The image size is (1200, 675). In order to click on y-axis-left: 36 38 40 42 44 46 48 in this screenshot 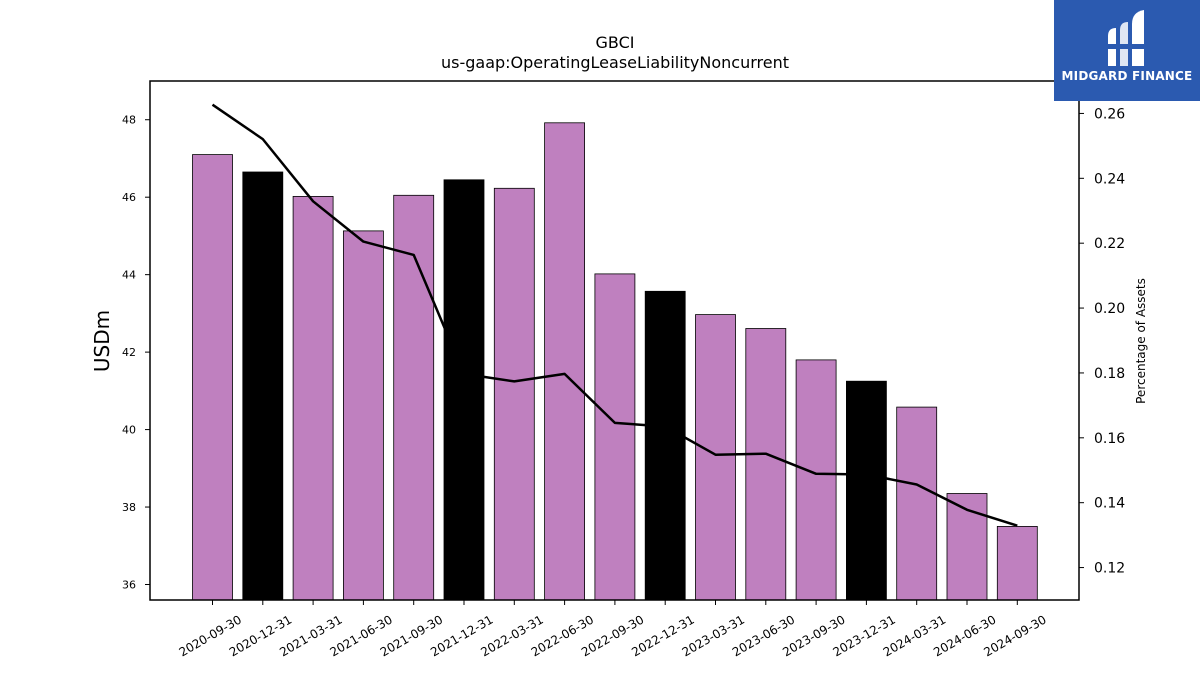, I will do `click(136, 353)`.